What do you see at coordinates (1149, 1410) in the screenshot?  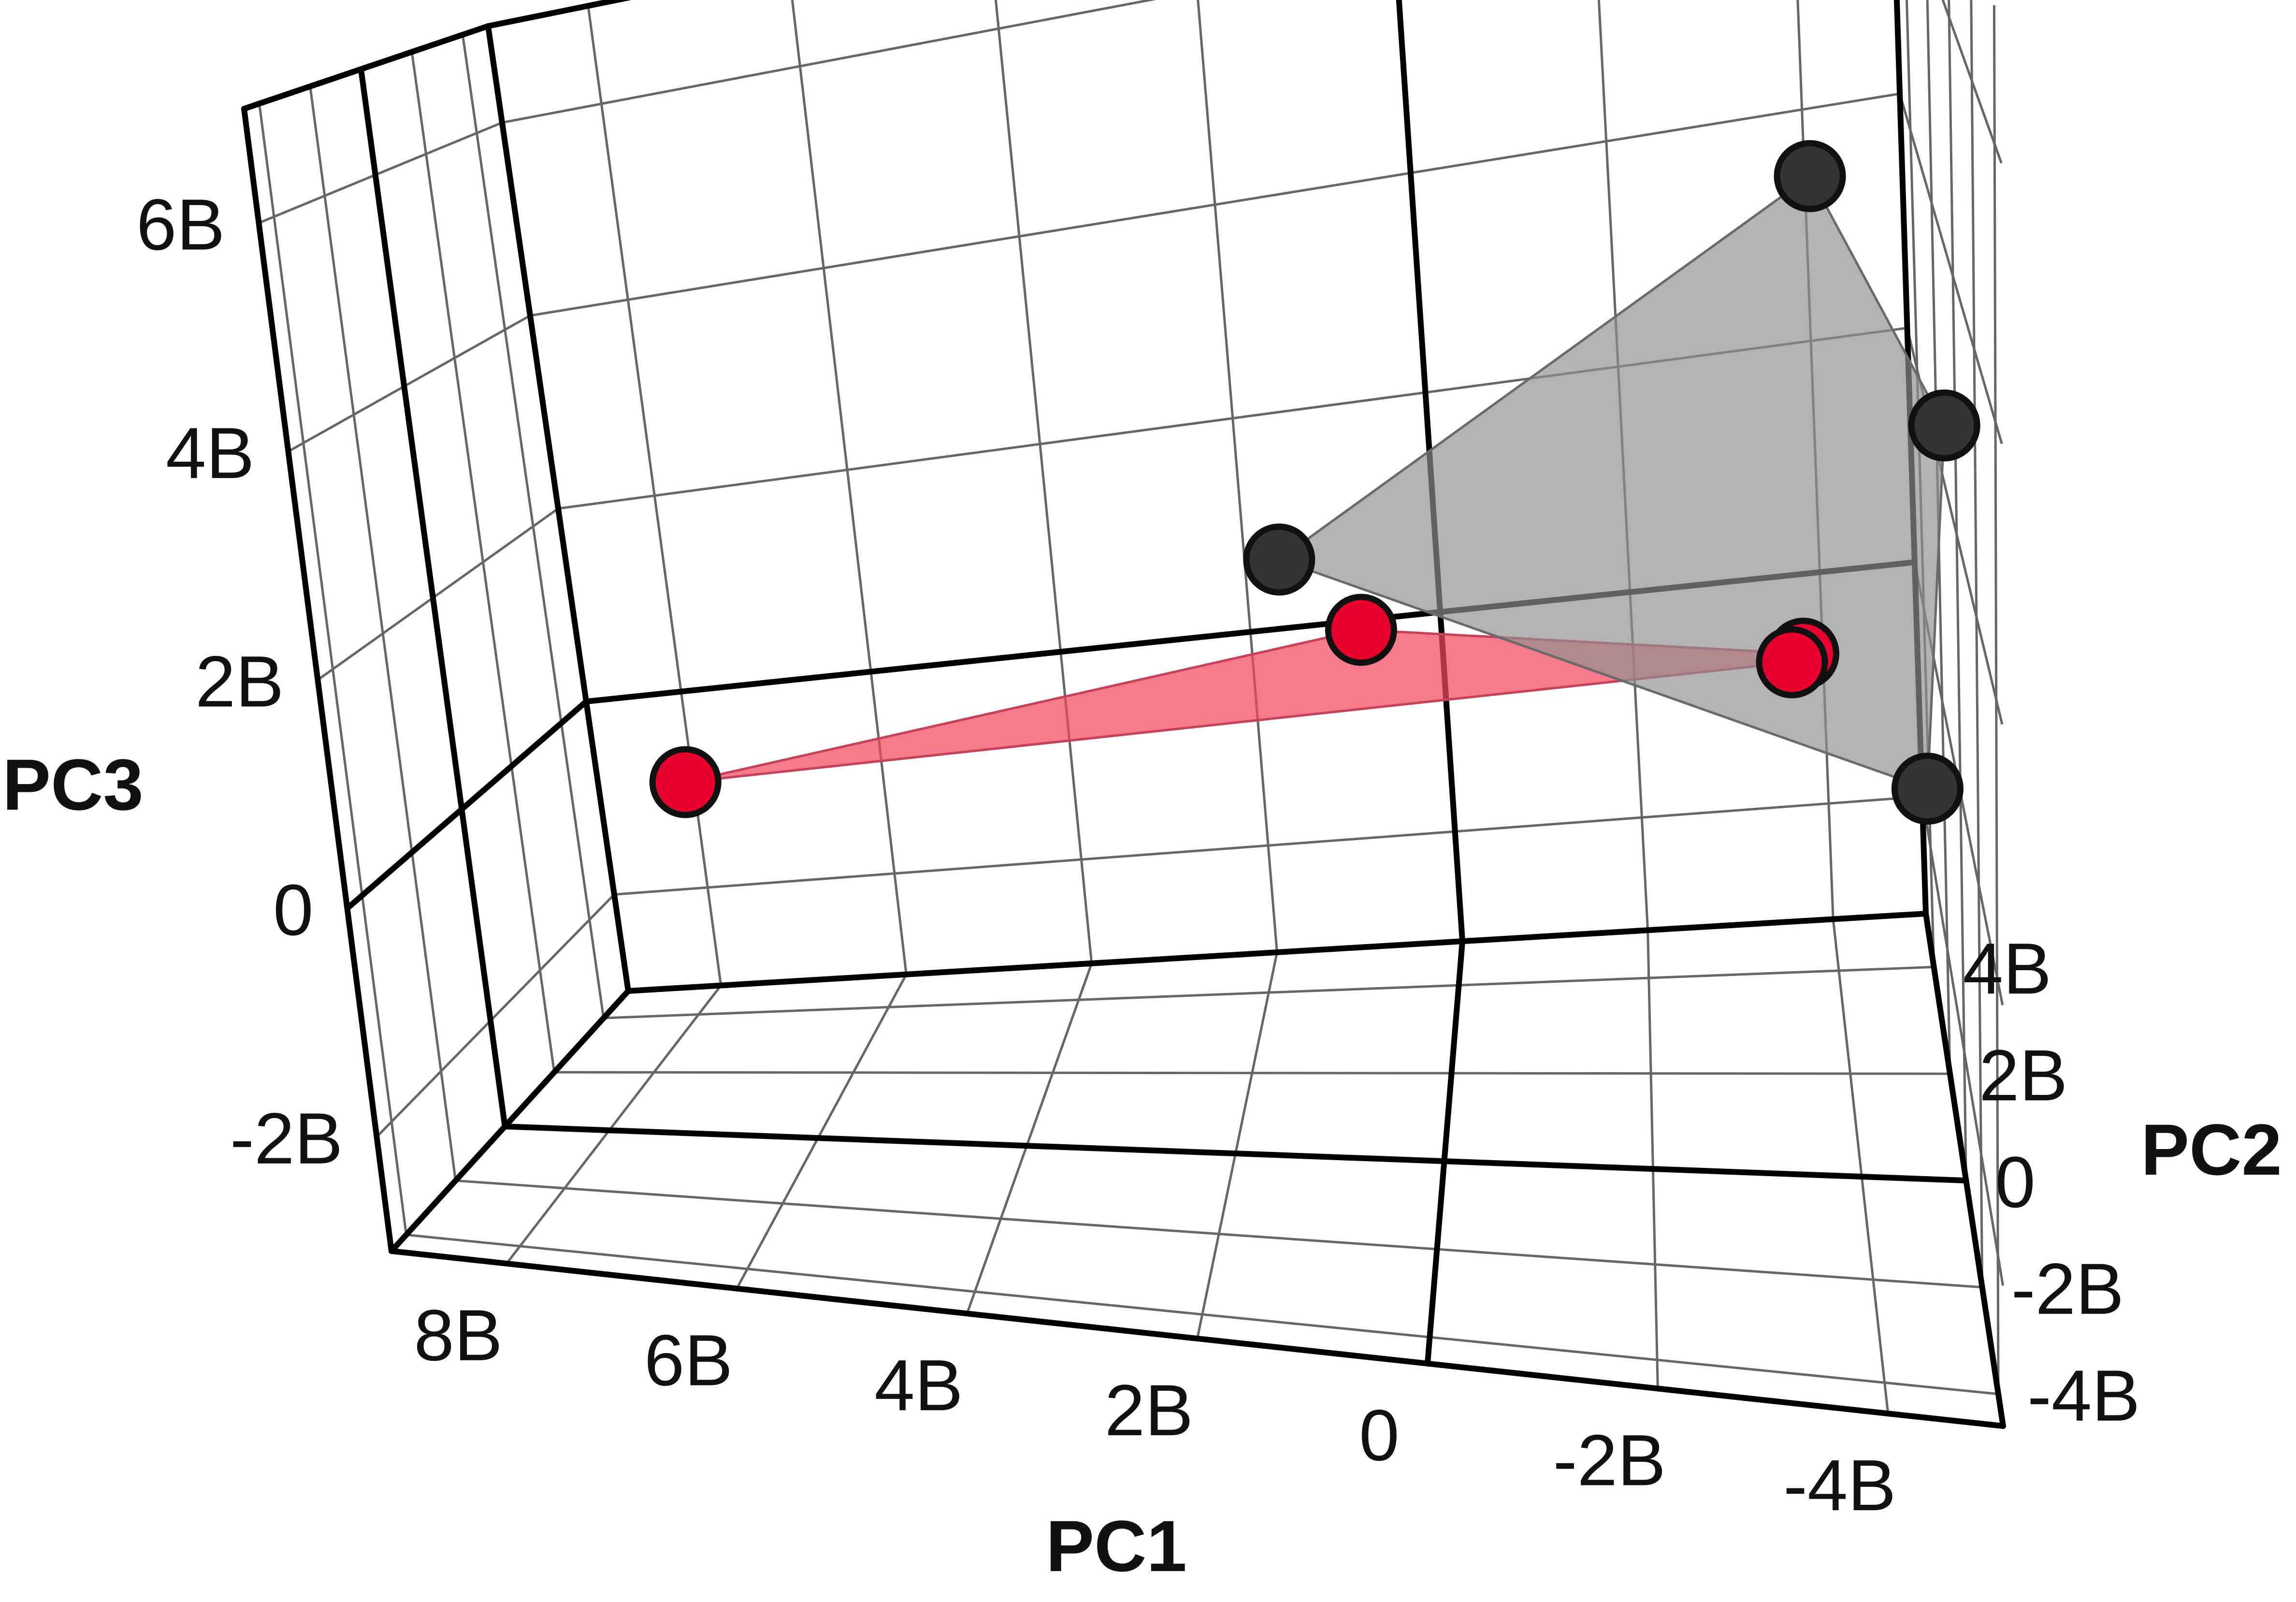 I see `x-tick-label: 2B` at bounding box center [1149, 1410].